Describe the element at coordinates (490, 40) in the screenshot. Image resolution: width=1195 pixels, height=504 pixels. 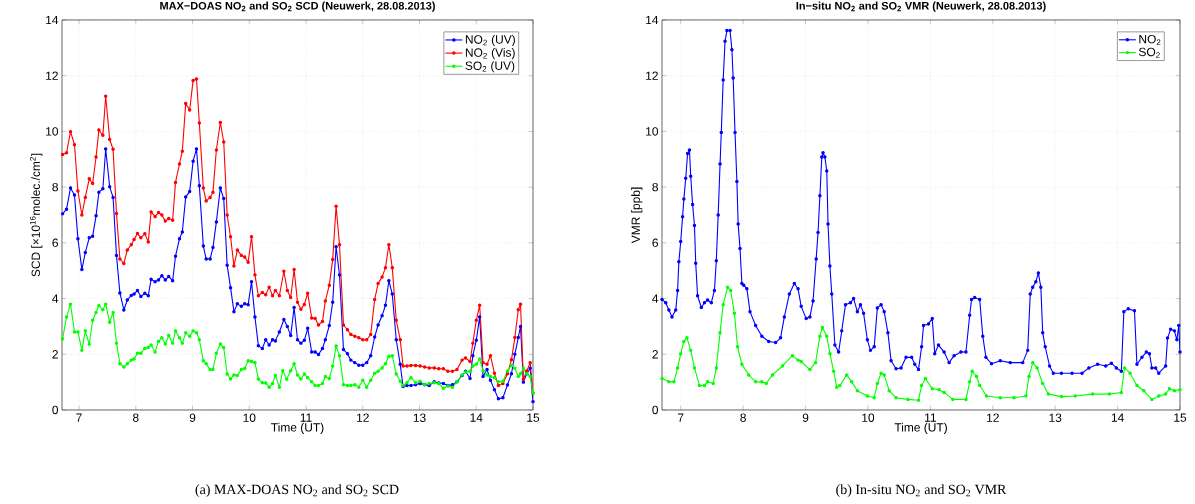
I see `legend-label: NO$_{2}$ (UV)` at that location.